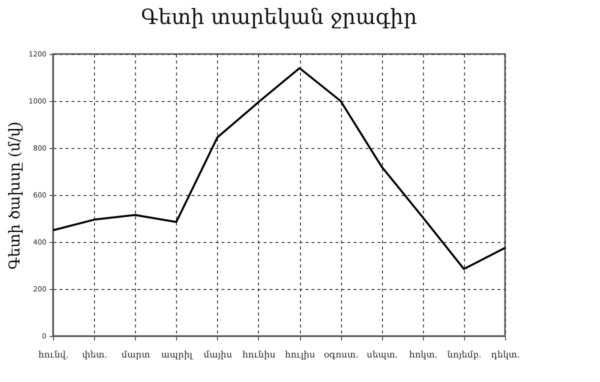 The image size is (600, 382). Describe the element at coordinates (300, 355) in the screenshot. I see `x-tick-label: հուլիս` at that location.